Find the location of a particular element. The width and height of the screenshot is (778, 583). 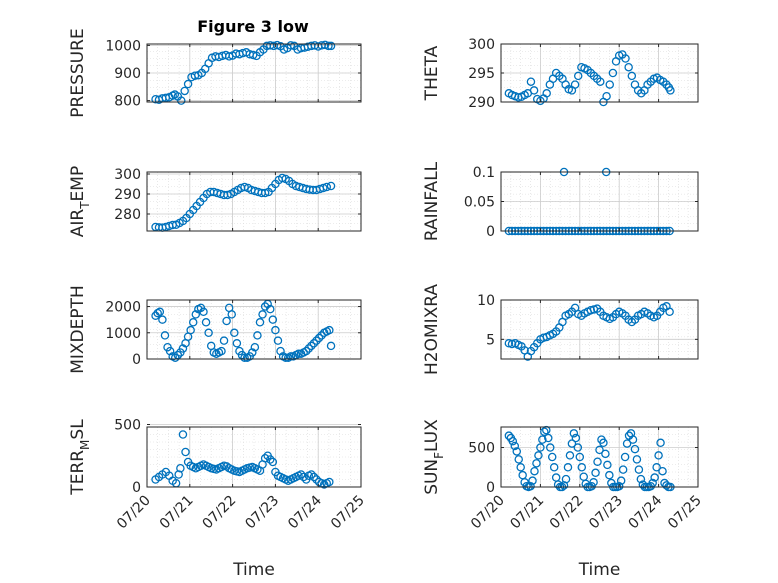

subplot-4: 0 0.05 0.1 RAINFALL is located at coordinates (560, 201).